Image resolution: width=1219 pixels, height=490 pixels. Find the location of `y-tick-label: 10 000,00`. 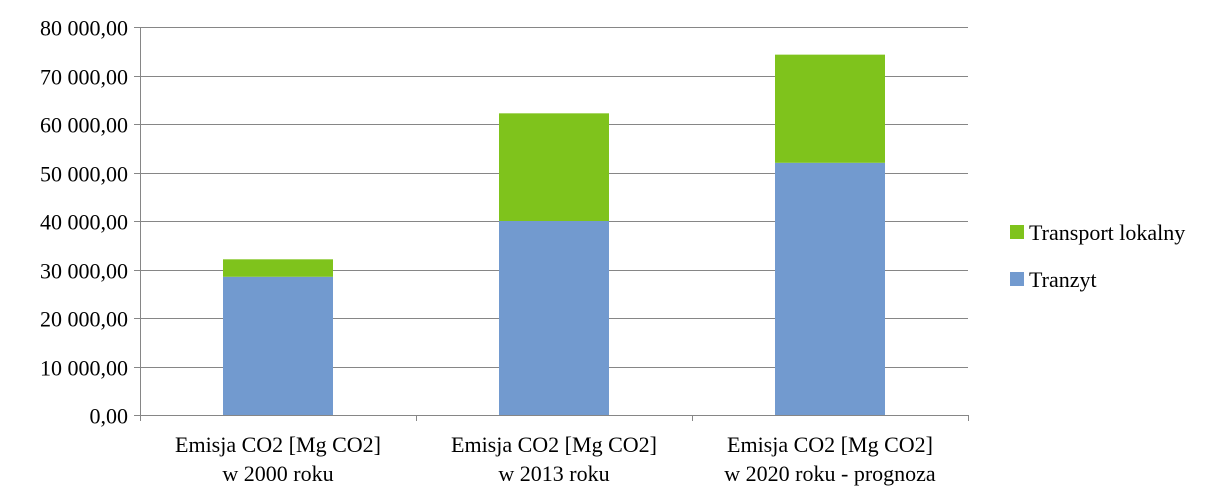

y-tick-label: 10 000,00 is located at coordinates (84, 368).